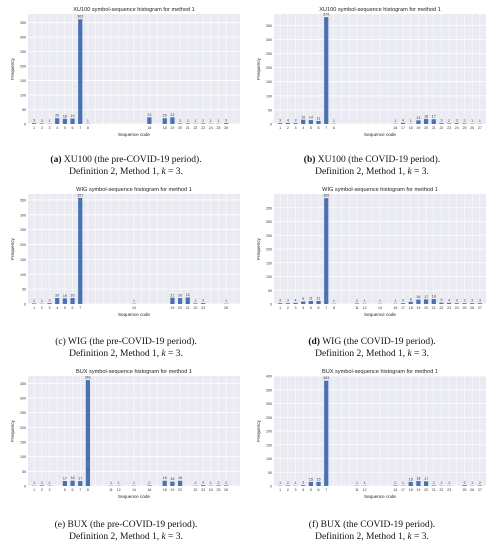 This screenshot has width=498, height=550. Describe the element at coordinates (258, 68) in the screenshot. I see `y-axis-label: Frequency` at that location.